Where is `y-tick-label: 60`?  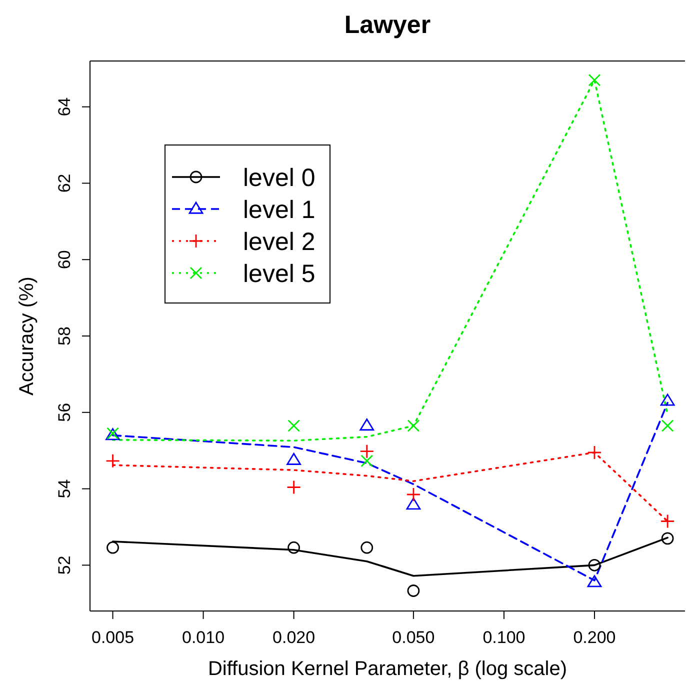 y-tick-label: 60 is located at coordinates (64, 260).